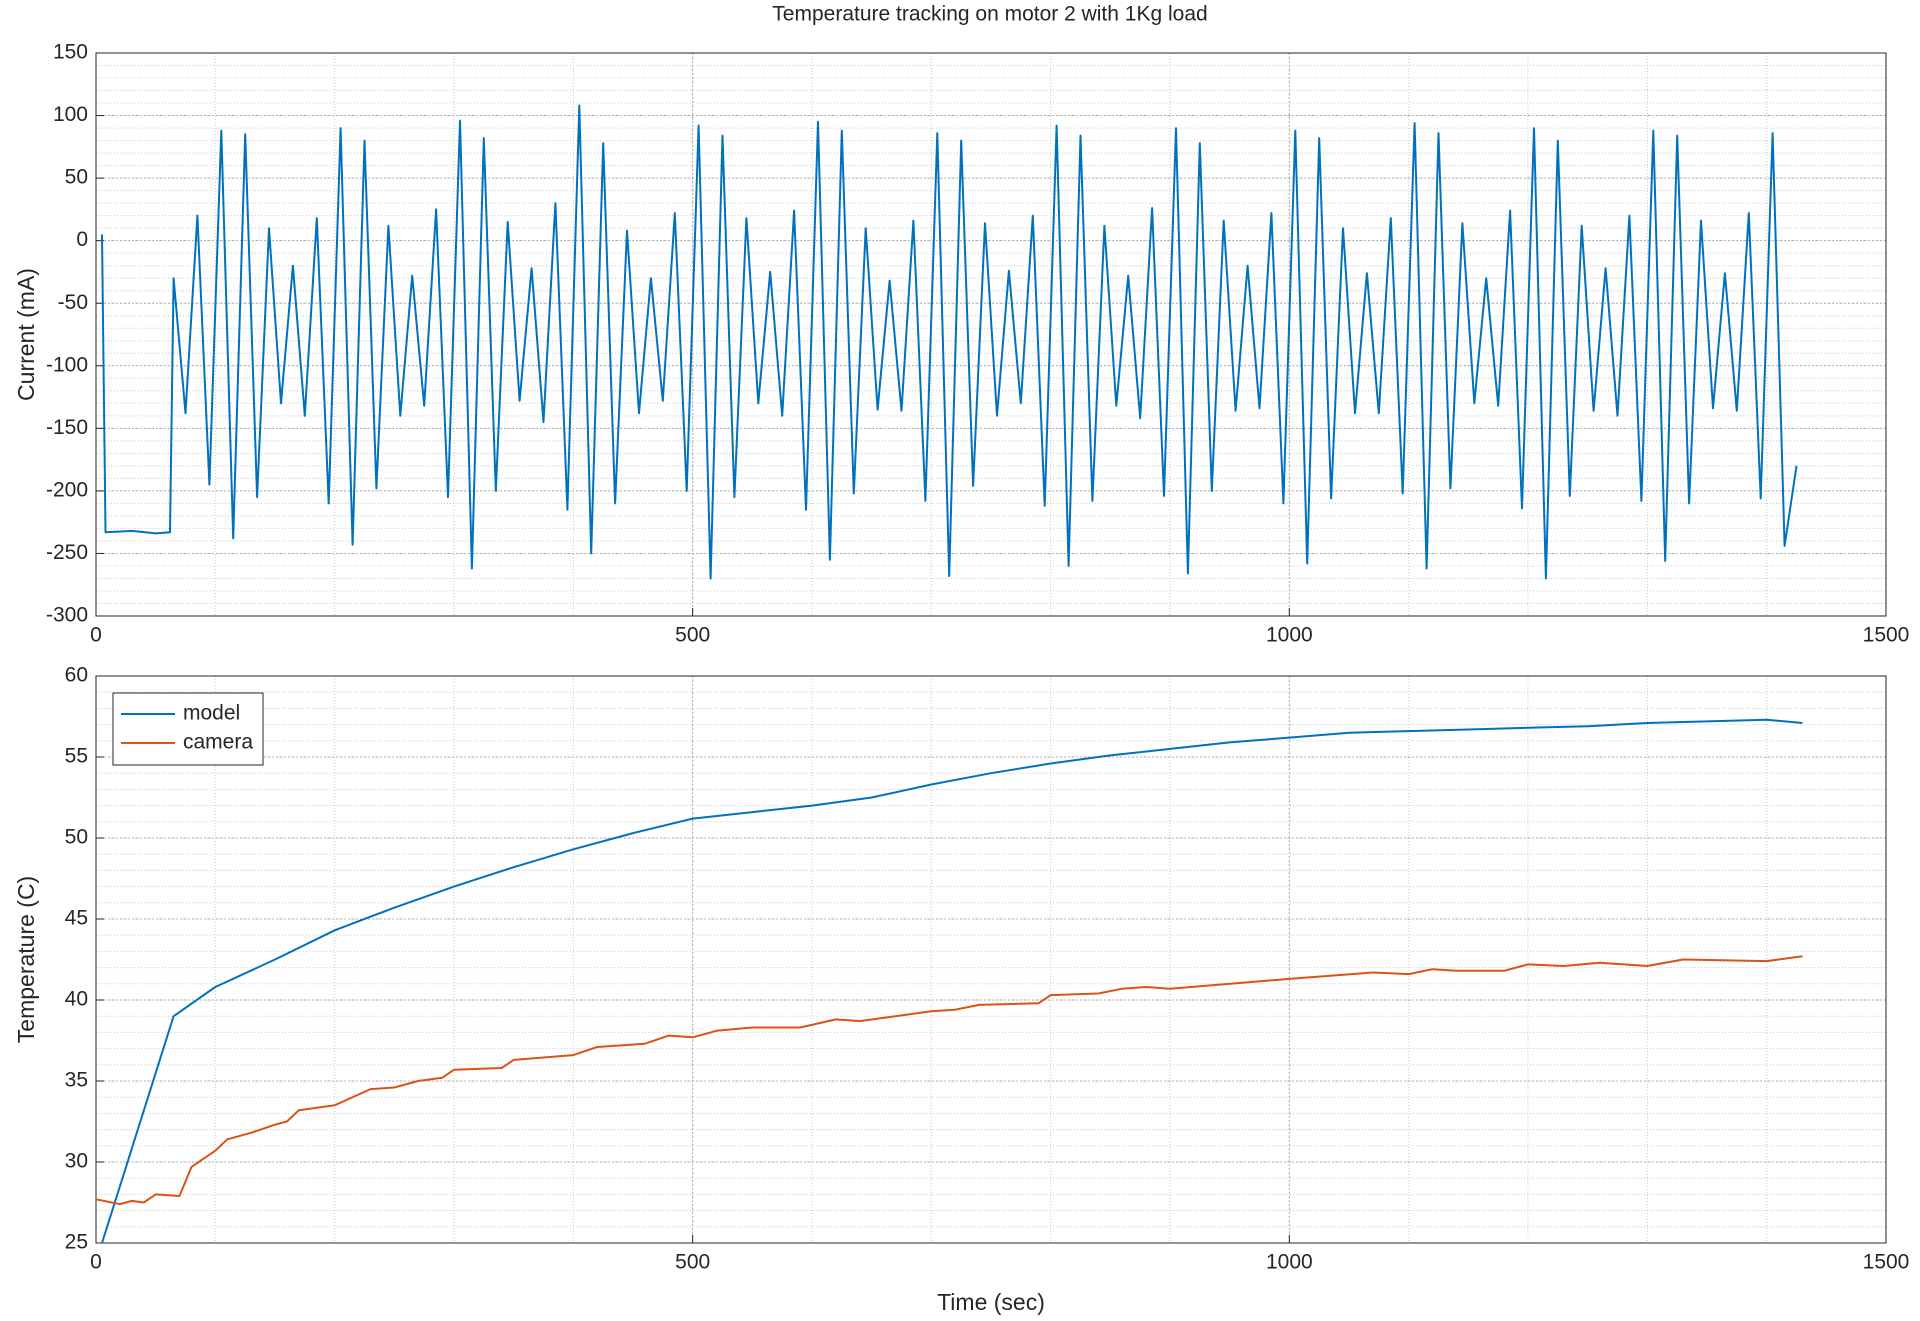 The width and height of the screenshot is (1920, 1321). Describe the element at coordinates (76, 1080) in the screenshot. I see `y-tick-label: 35` at that location.